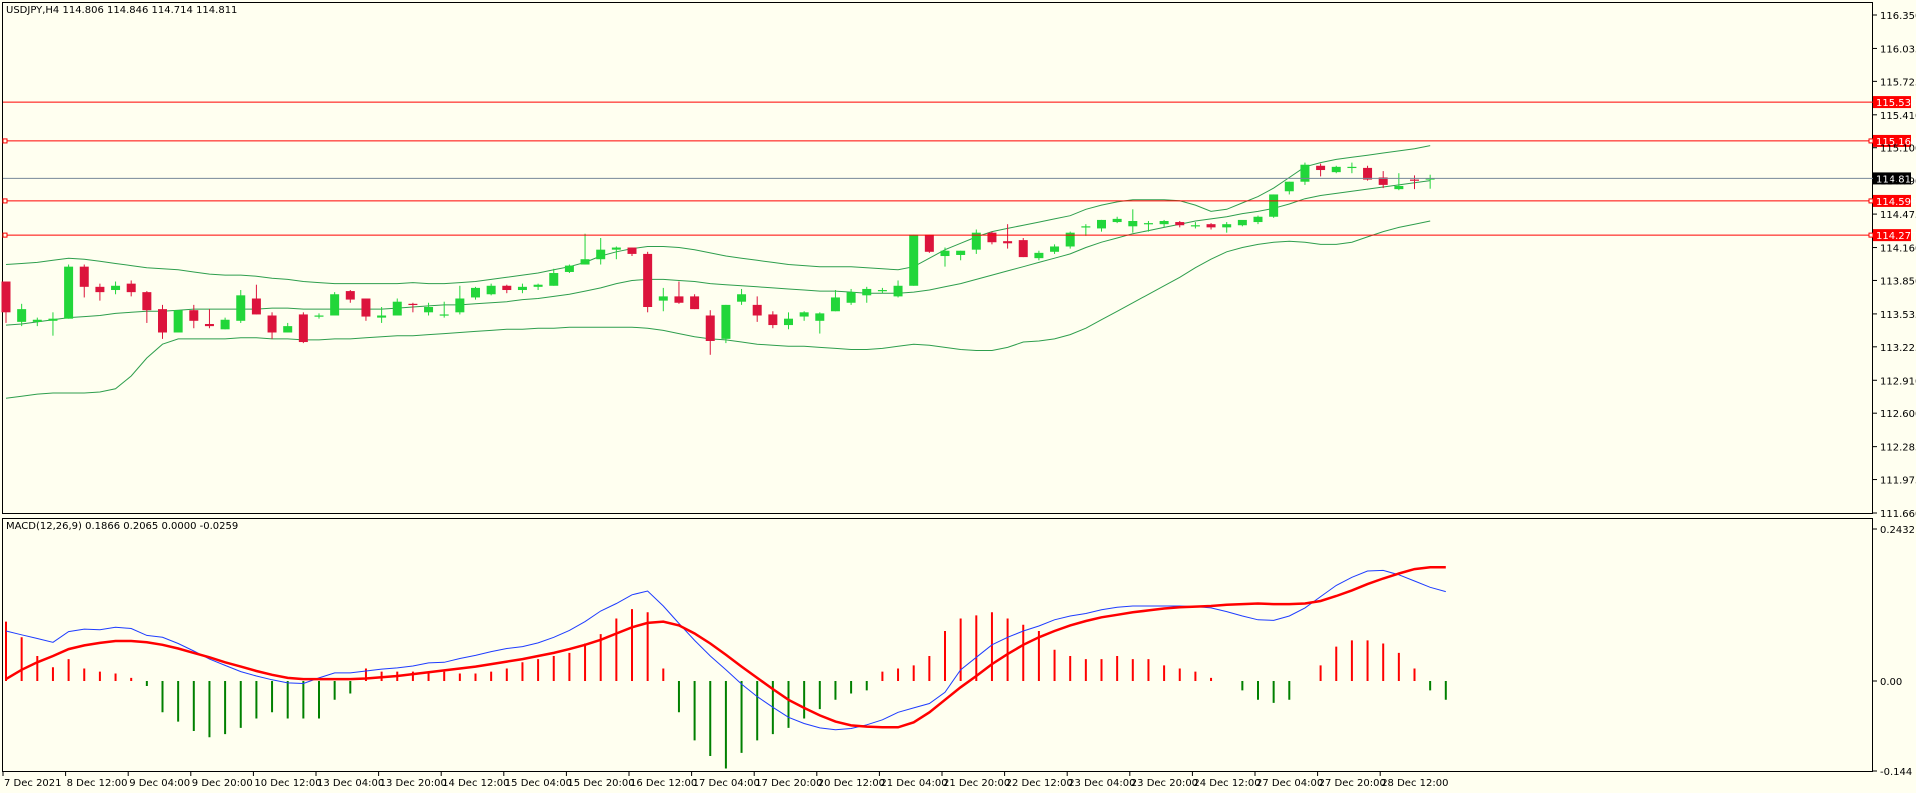 The width and height of the screenshot is (1916, 793). Describe the element at coordinates (1226, 783) in the screenshot. I see `time-tick-label: 24 Dec 12:00` at that location.